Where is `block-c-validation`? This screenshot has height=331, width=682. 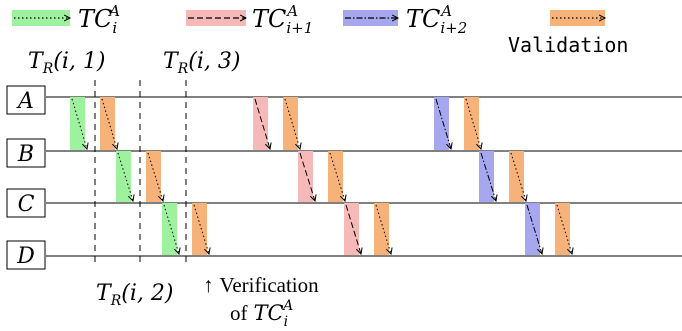 block-c-validation is located at coordinates (200, 229).